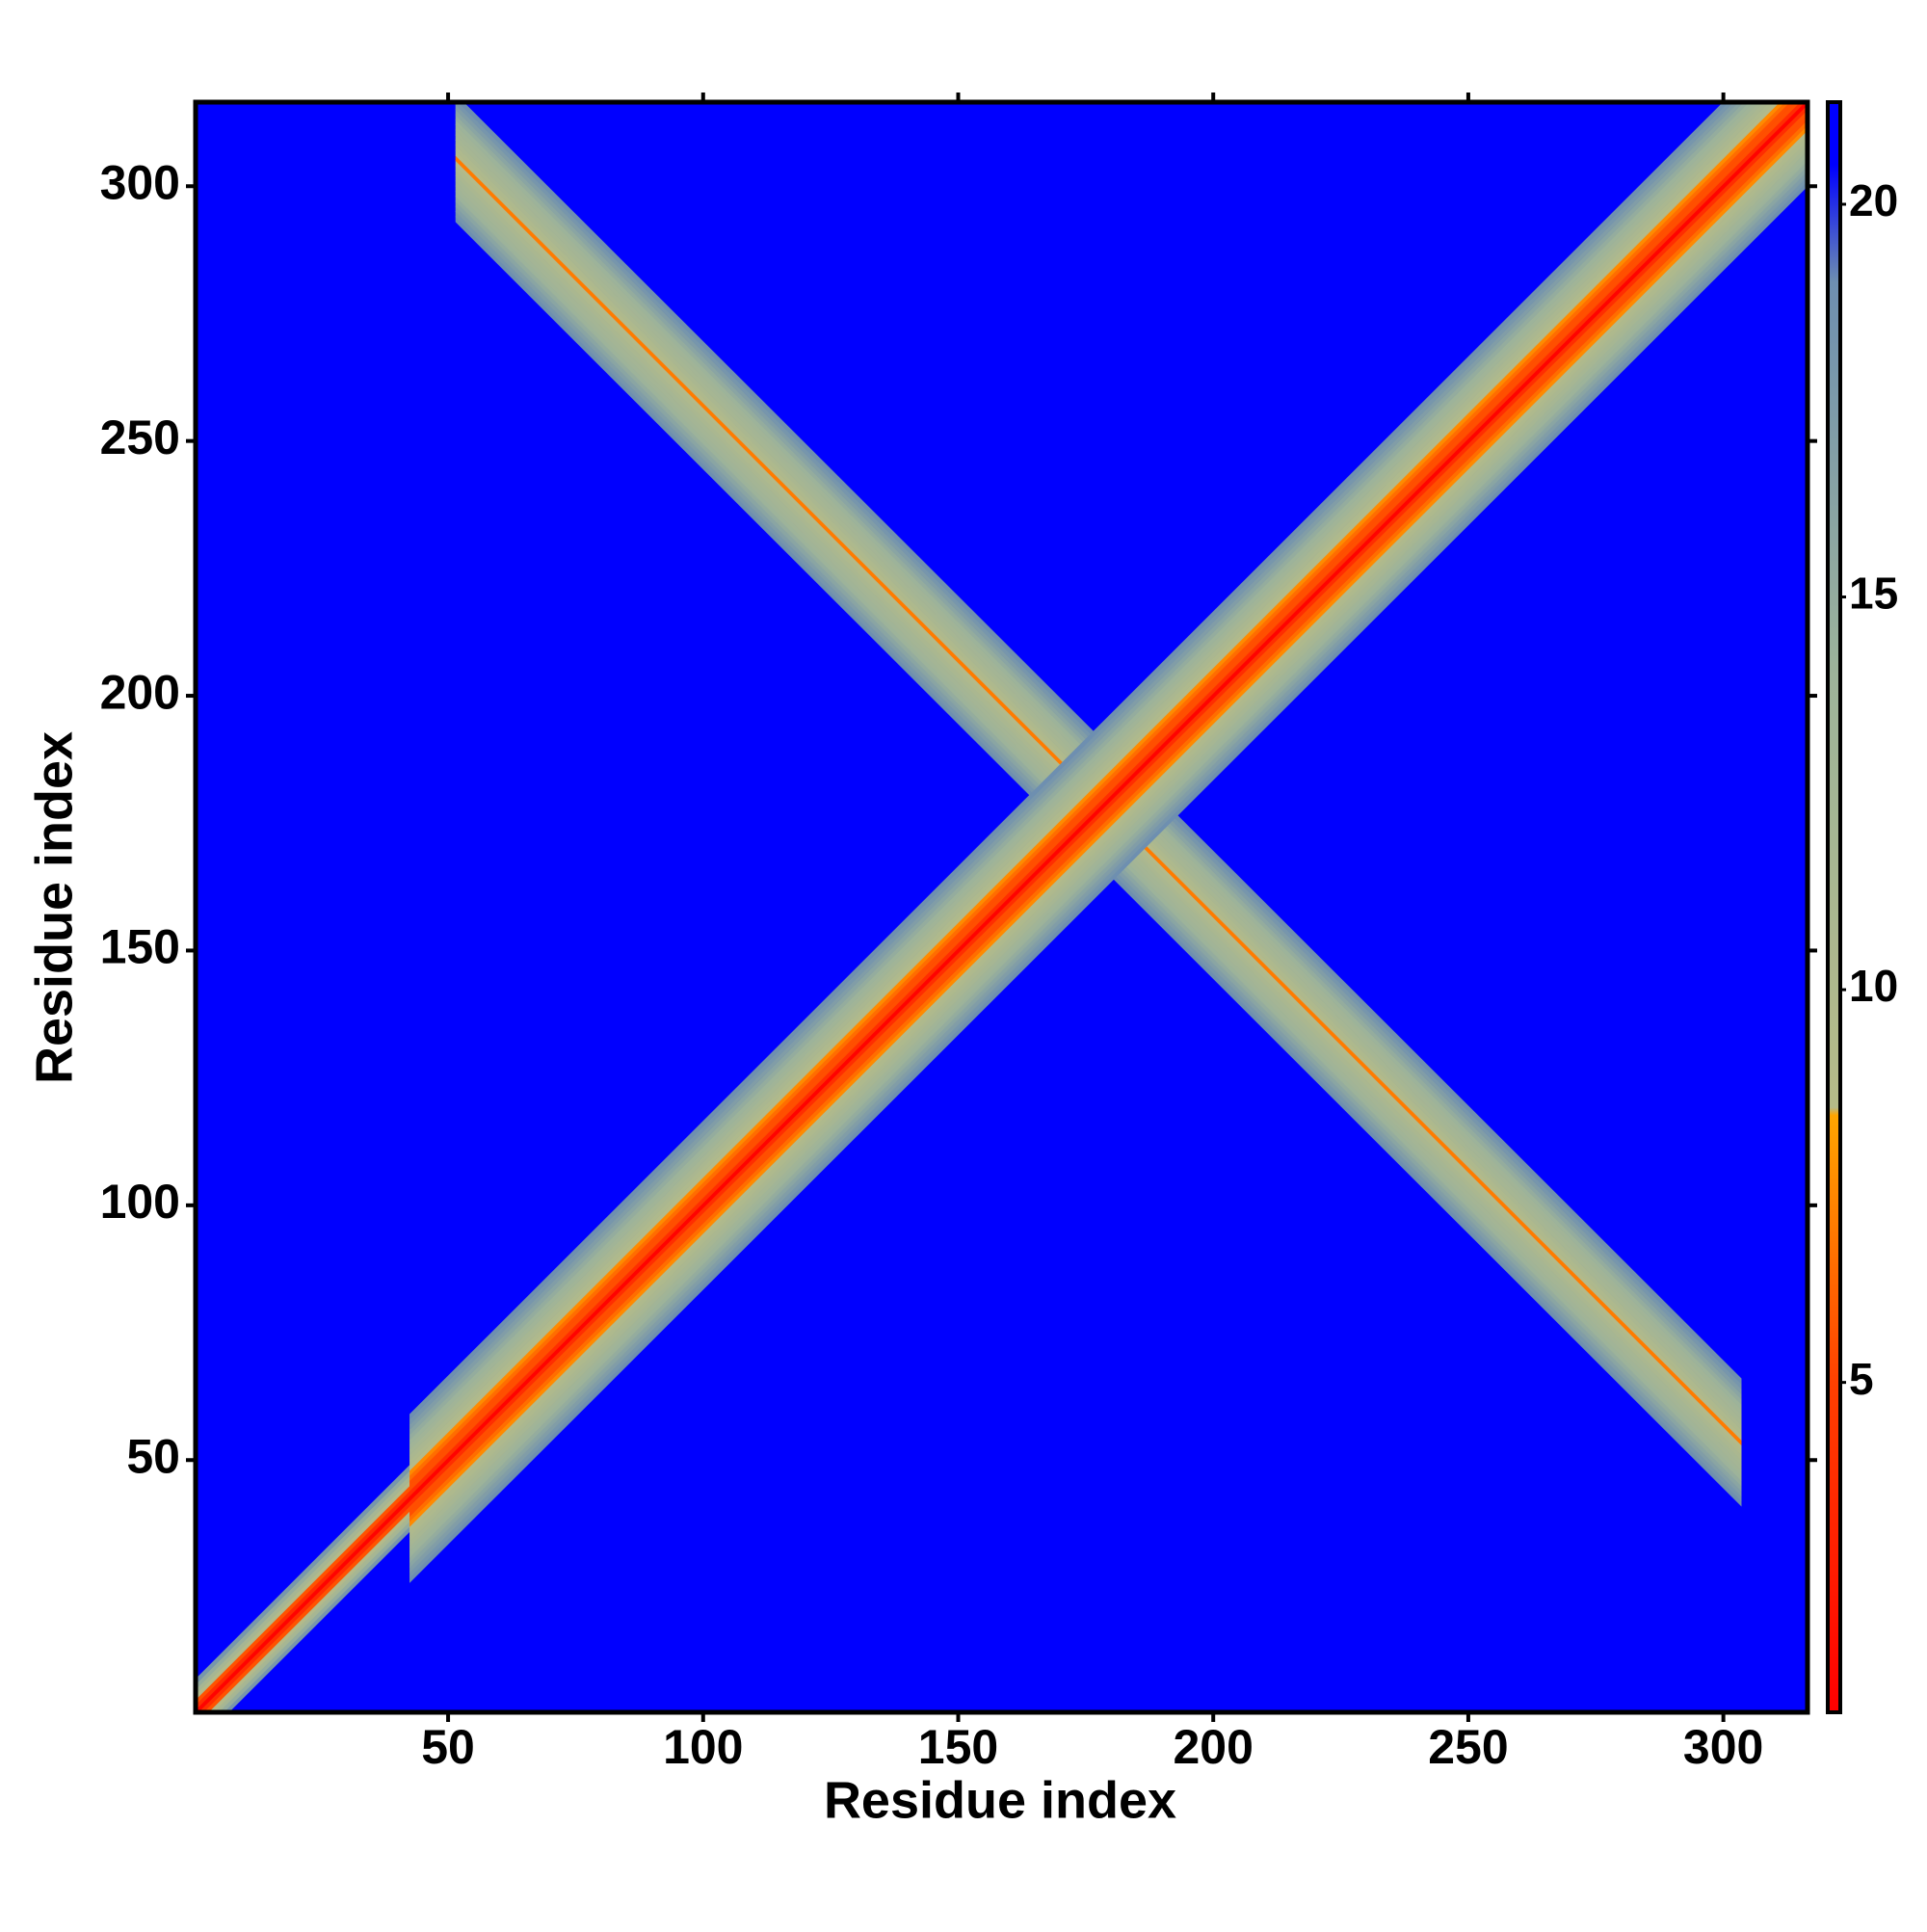  What do you see at coordinates (140, 182) in the screenshot?
I see `y-tick-label: 300` at bounding box center [140, 182].